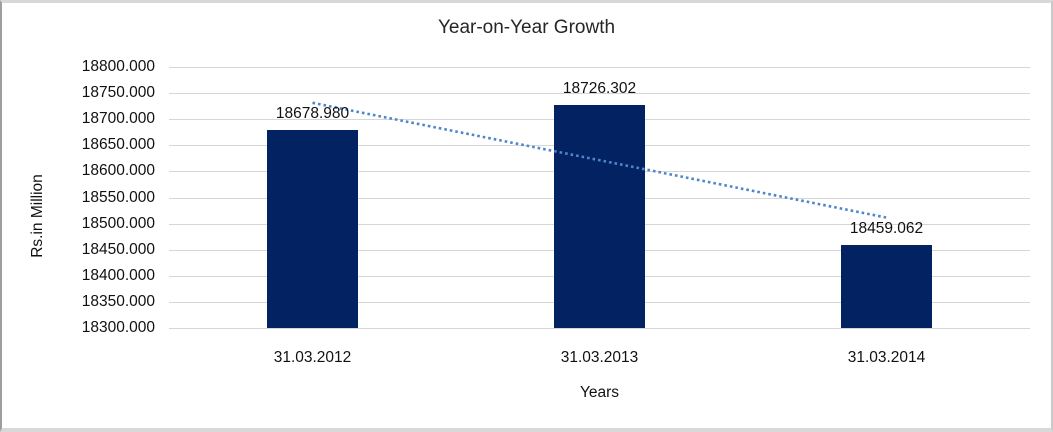 The width and height of the screenshot is (1053, 432). What do you see at coordinates (599, 89) in the screenshot?
I see `data-label: 18726.302` at bounding box center [599, 89].